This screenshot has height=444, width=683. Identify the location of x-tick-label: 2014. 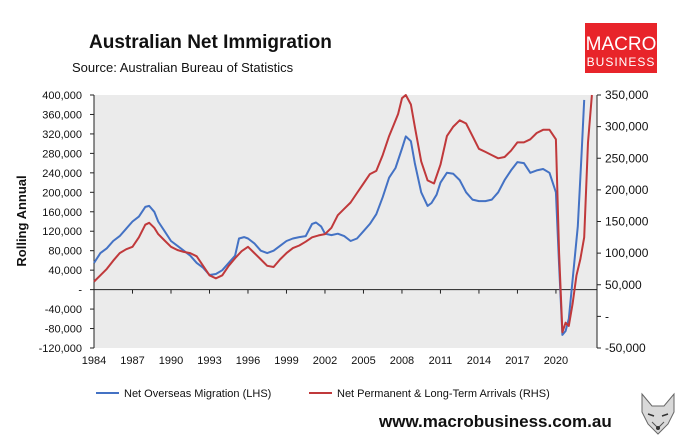
(479, 361).